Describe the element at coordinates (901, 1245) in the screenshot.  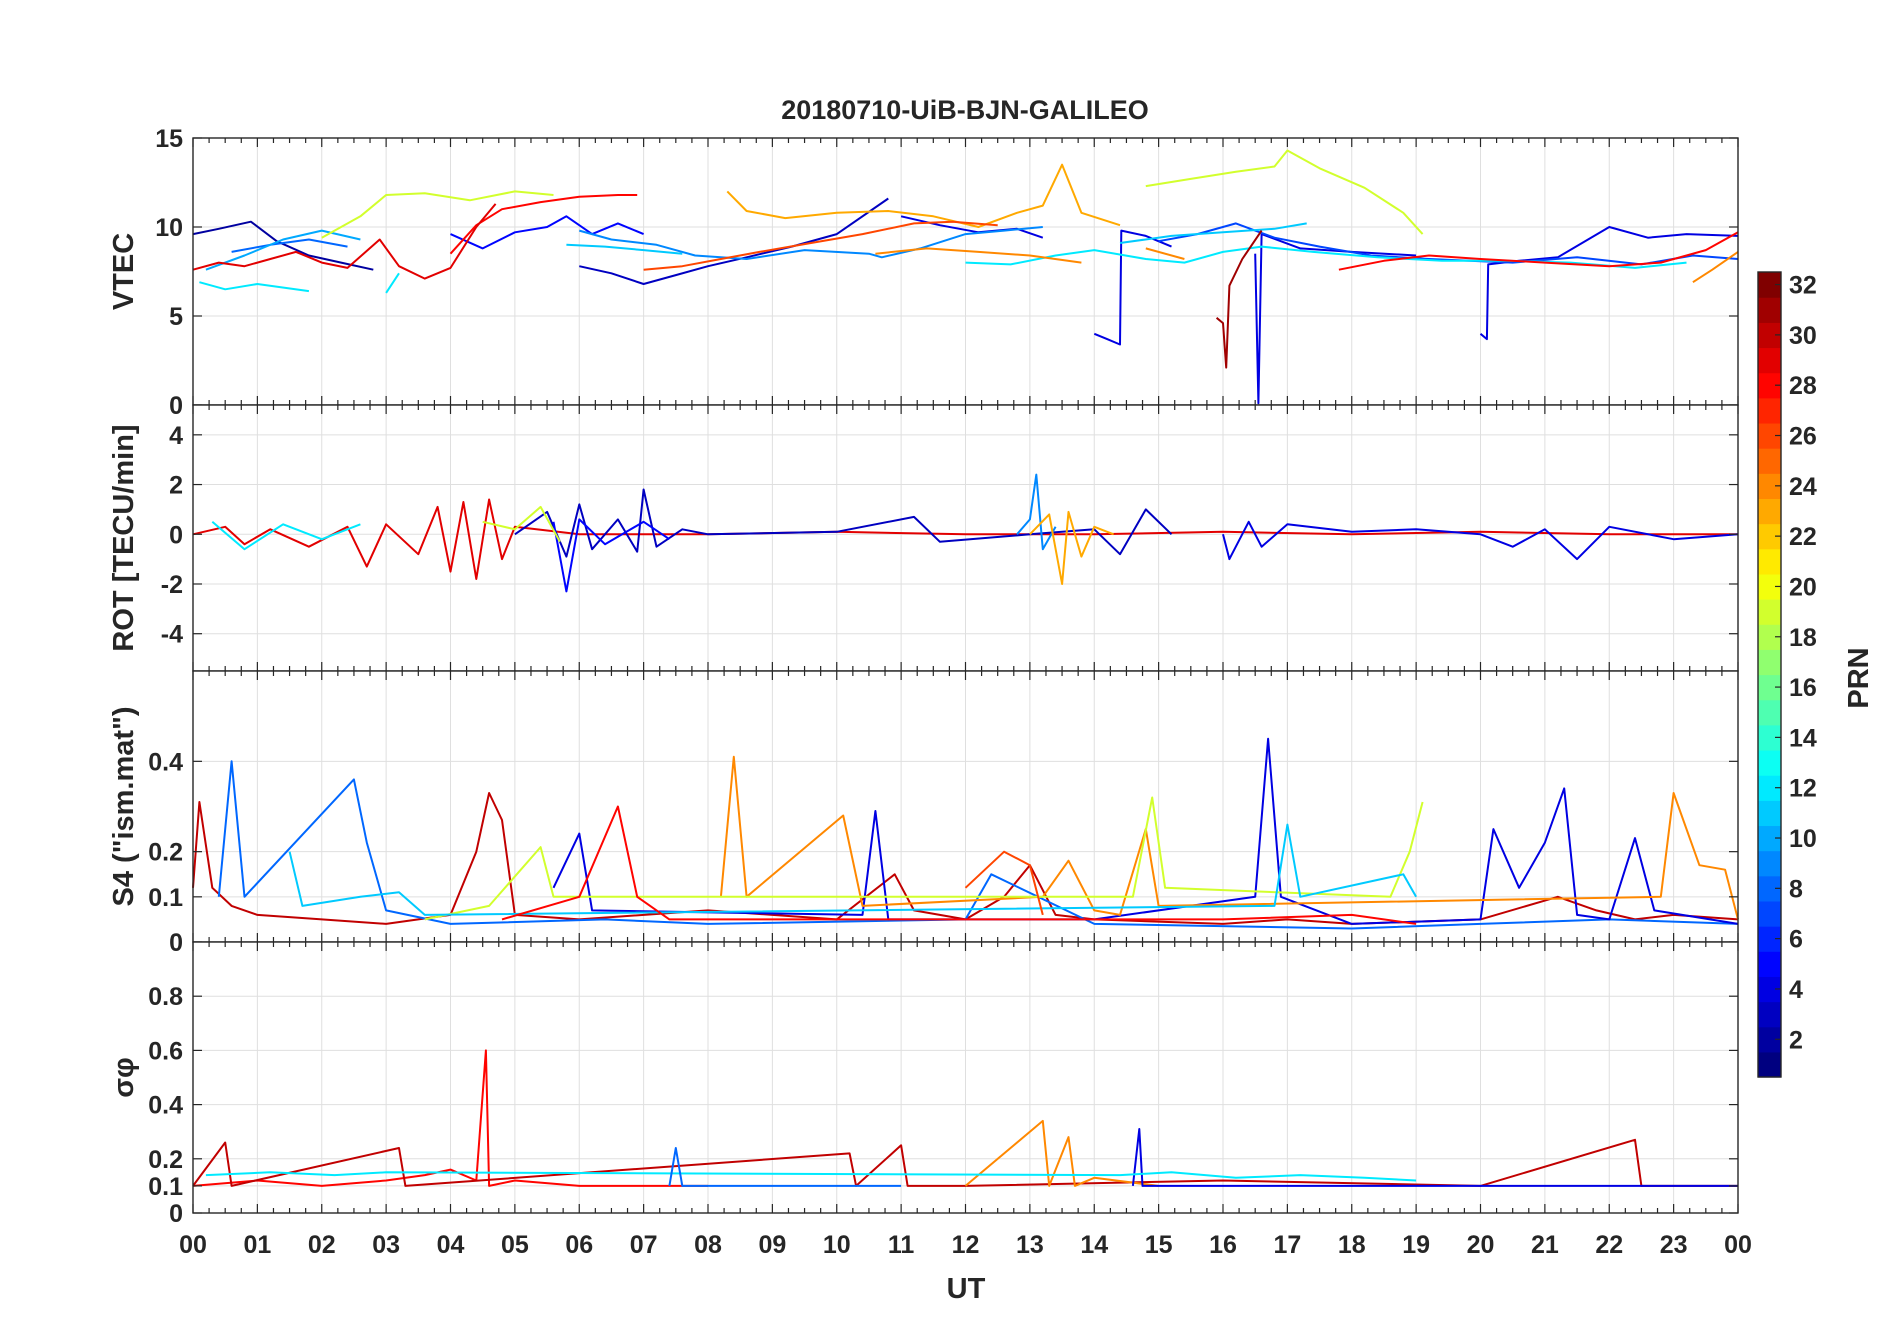
I see `x-tick-label: 11` at that location.